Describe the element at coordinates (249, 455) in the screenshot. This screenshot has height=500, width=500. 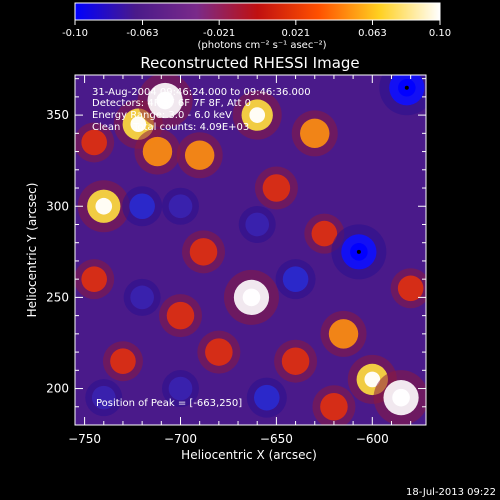
I see `x-axis-label: Heliocentric X (arcsec)` at that location.